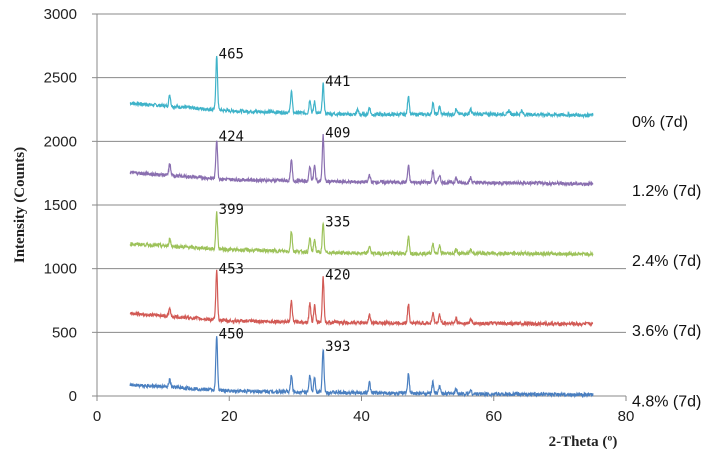 This screenshot has height=454, width=722. Describe the element at coordinates (666, 331) in the screenshot. I see `series-name-label: 3.6% (7d)` at that location.